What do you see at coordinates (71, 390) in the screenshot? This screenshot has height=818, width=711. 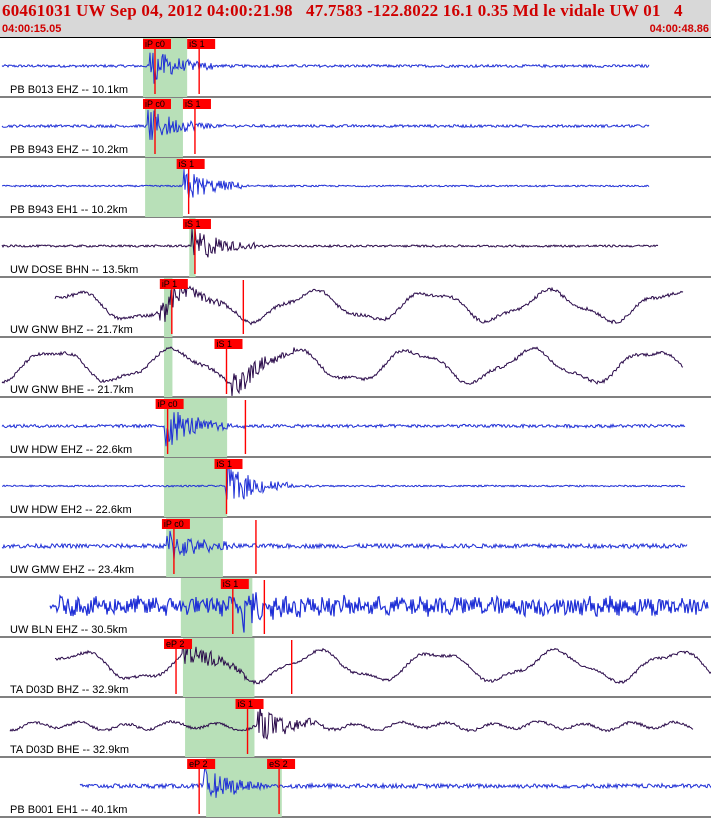 I see `channel-label: UW GNW BHE -- 21.7km` at bounding box center [71, 390].